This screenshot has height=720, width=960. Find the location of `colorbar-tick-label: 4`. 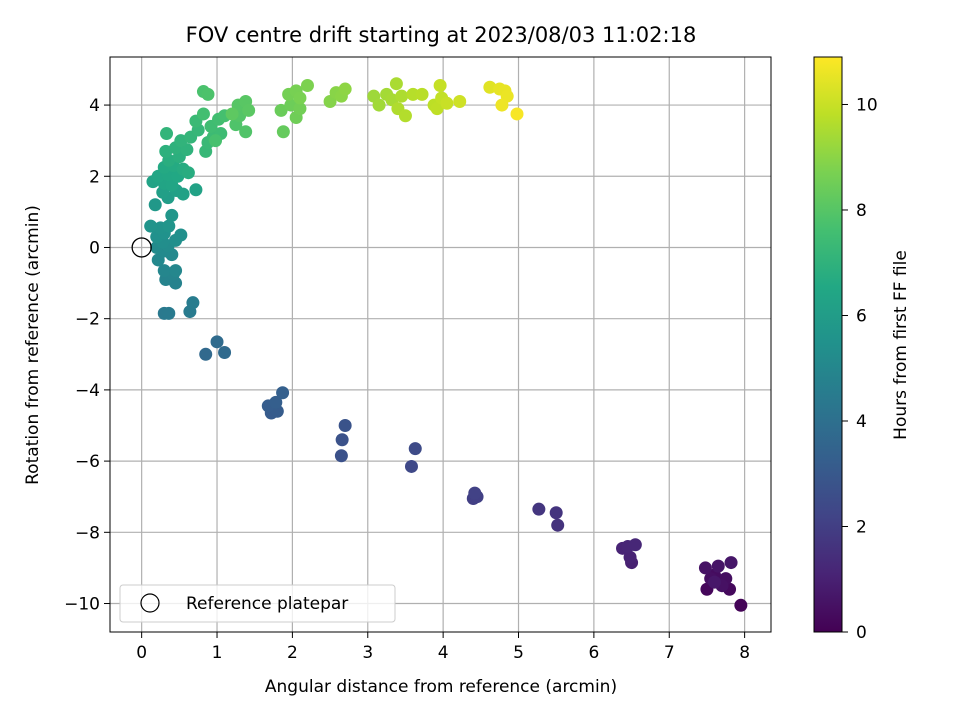

colorbar-tick-label: 4 is located at coordinates (861, 422).